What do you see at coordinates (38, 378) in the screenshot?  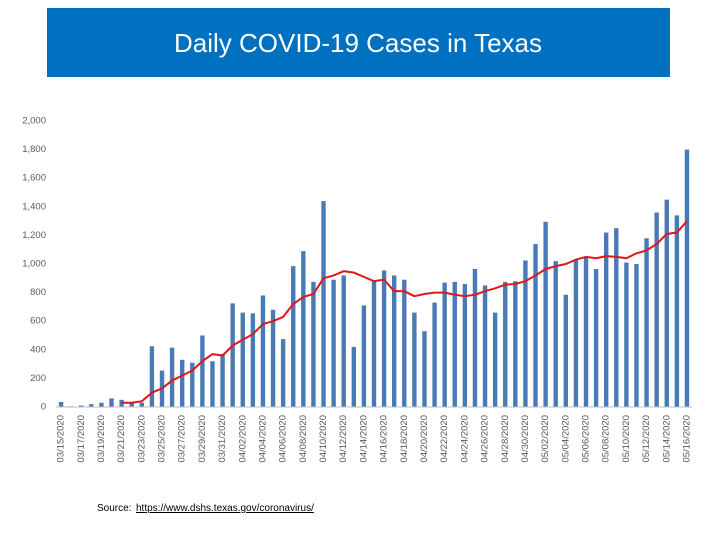 I see `y-tick-label: 200` at bounding box center [38, 378].